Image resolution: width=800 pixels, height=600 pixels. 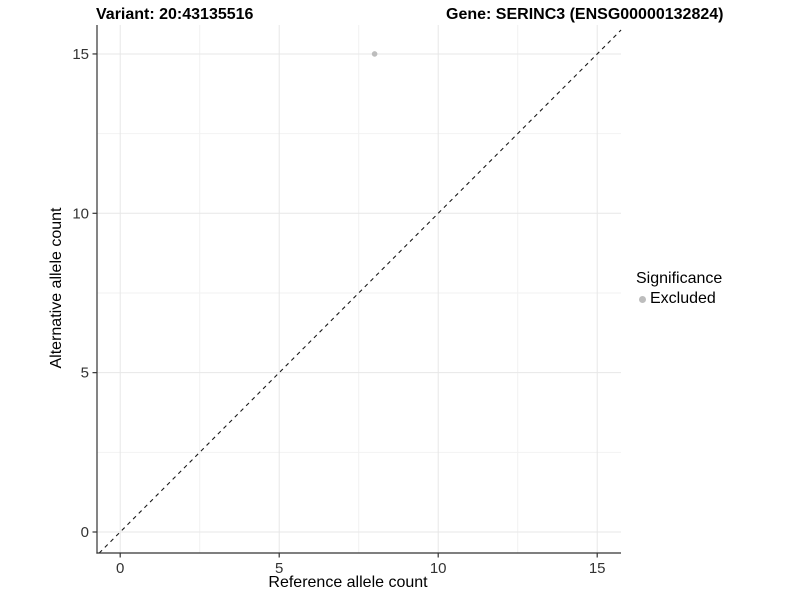 What do you see at coordinates (80, 213) in the screenshot?
I see `y-tick-label: 10` at bounding box center [80, 213].